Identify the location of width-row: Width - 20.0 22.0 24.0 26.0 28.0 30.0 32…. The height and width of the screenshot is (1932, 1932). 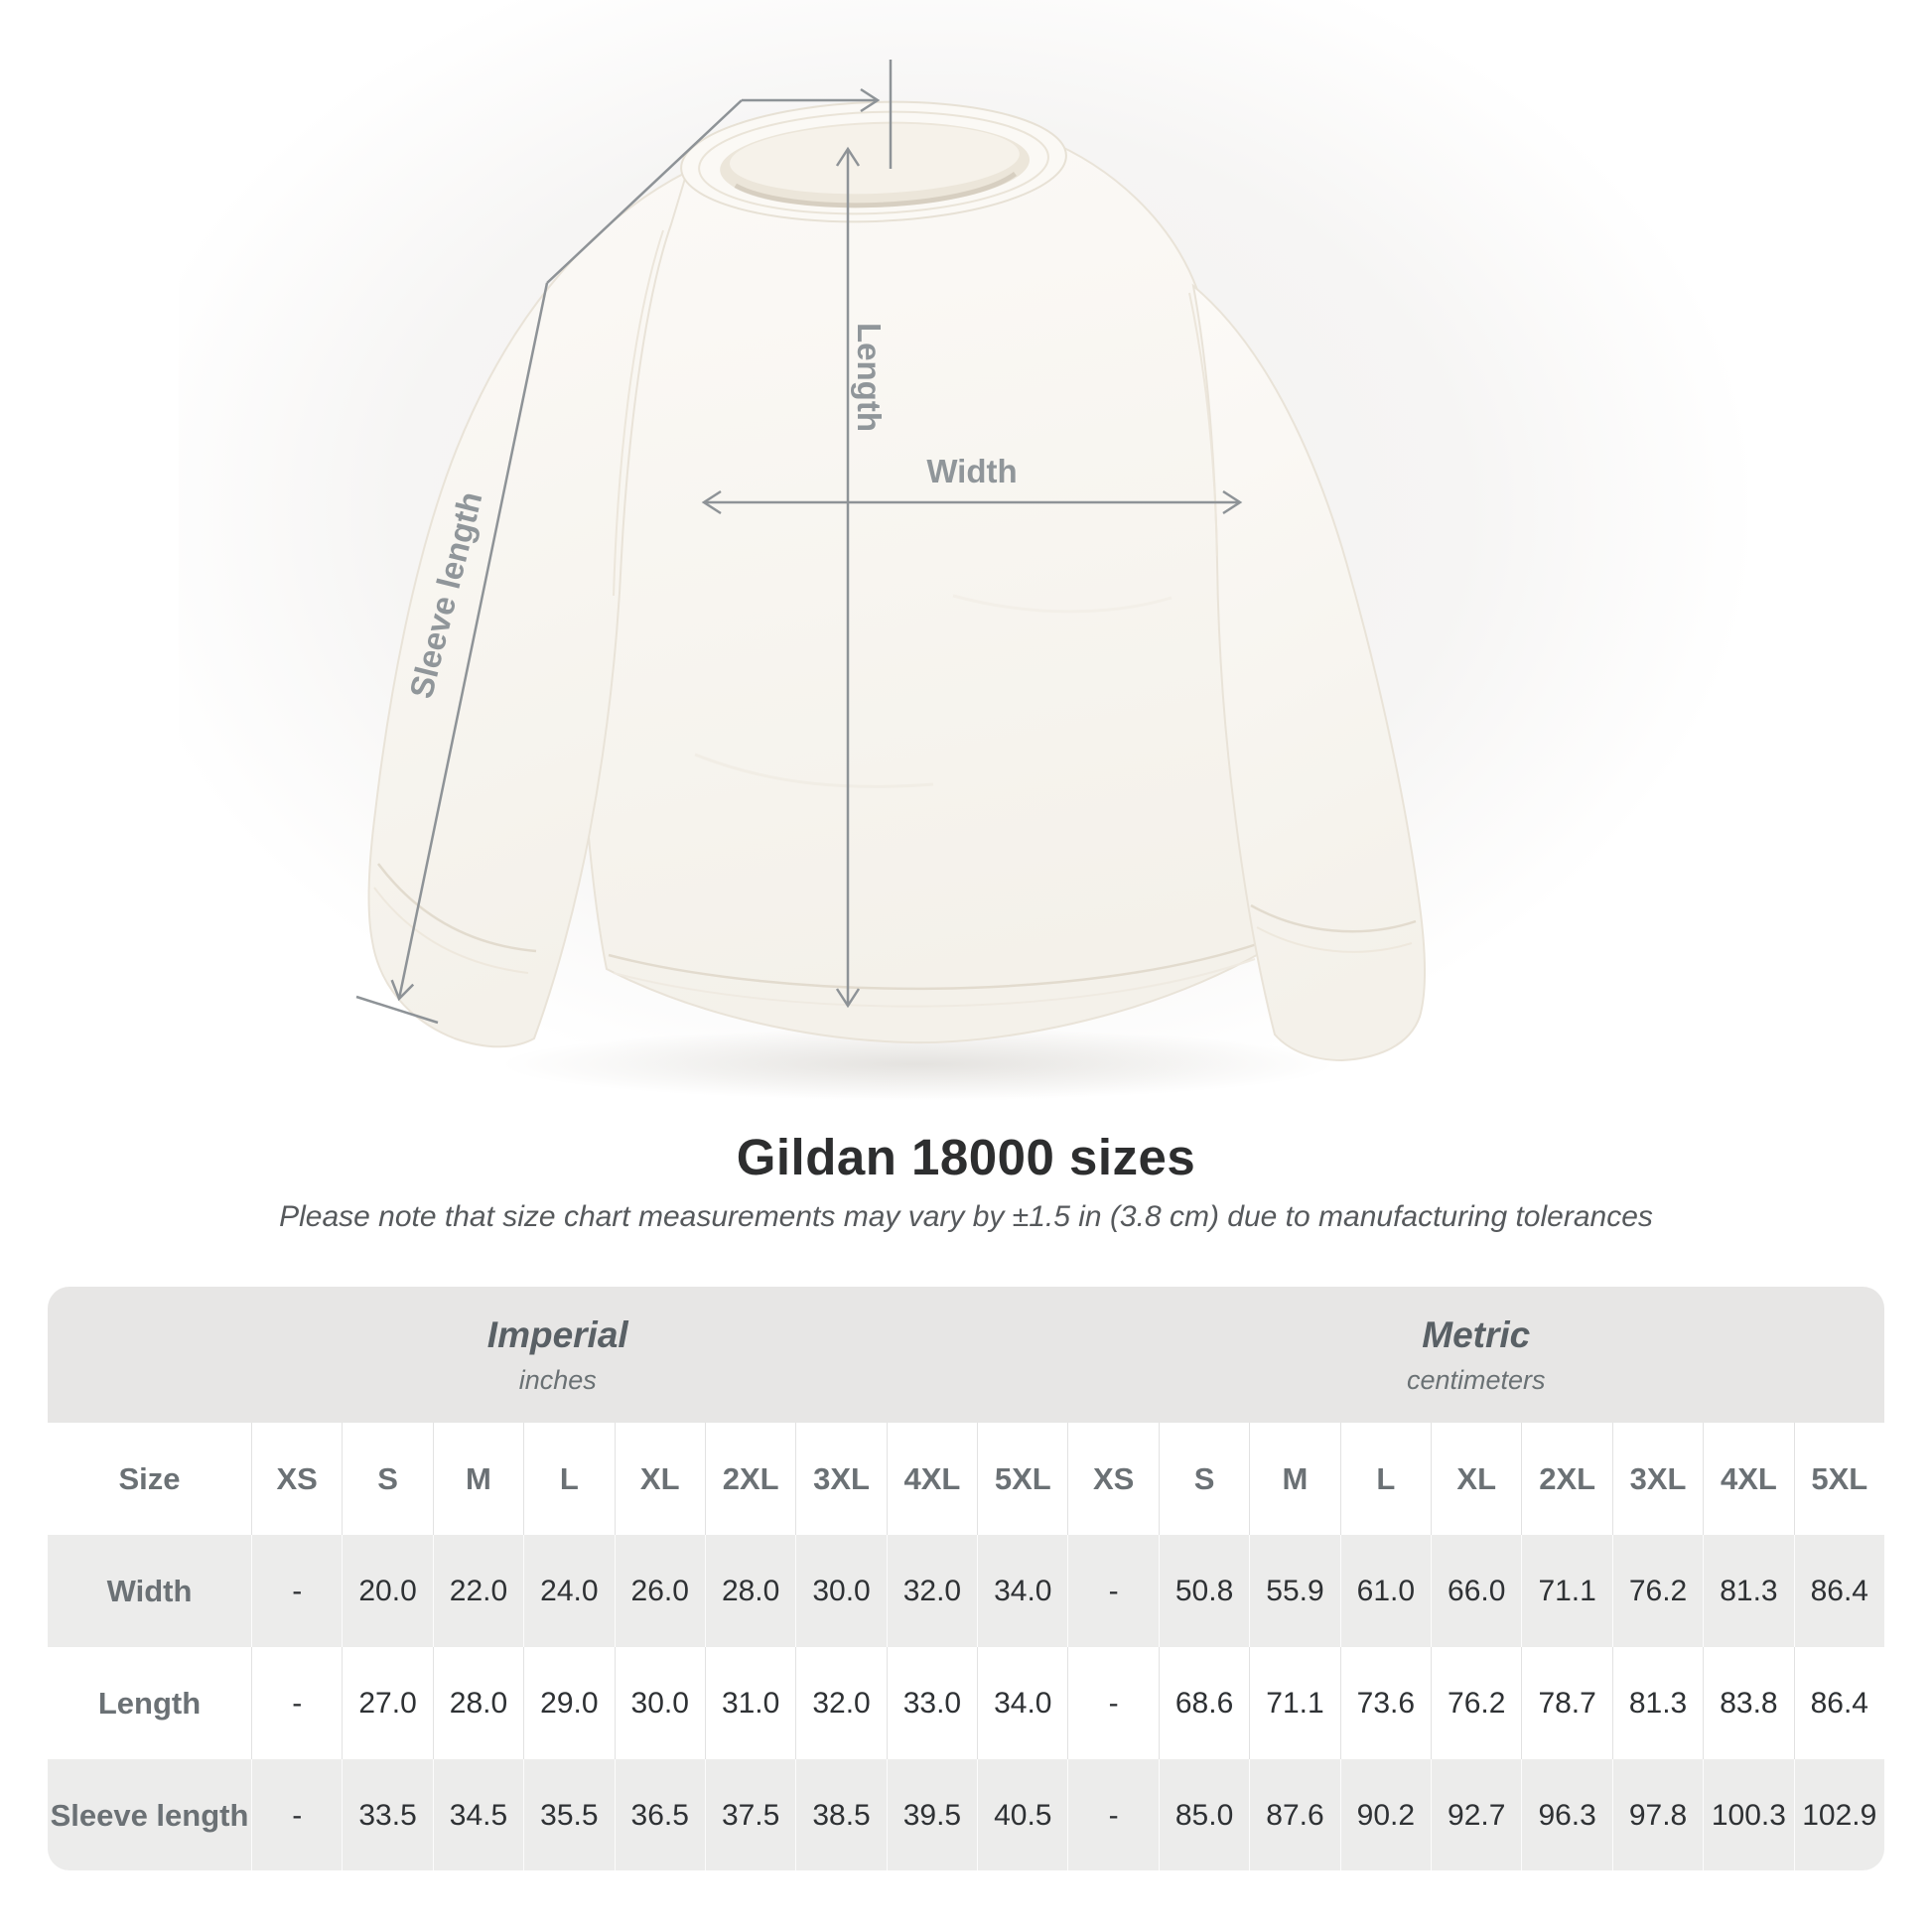
(966, 1591).